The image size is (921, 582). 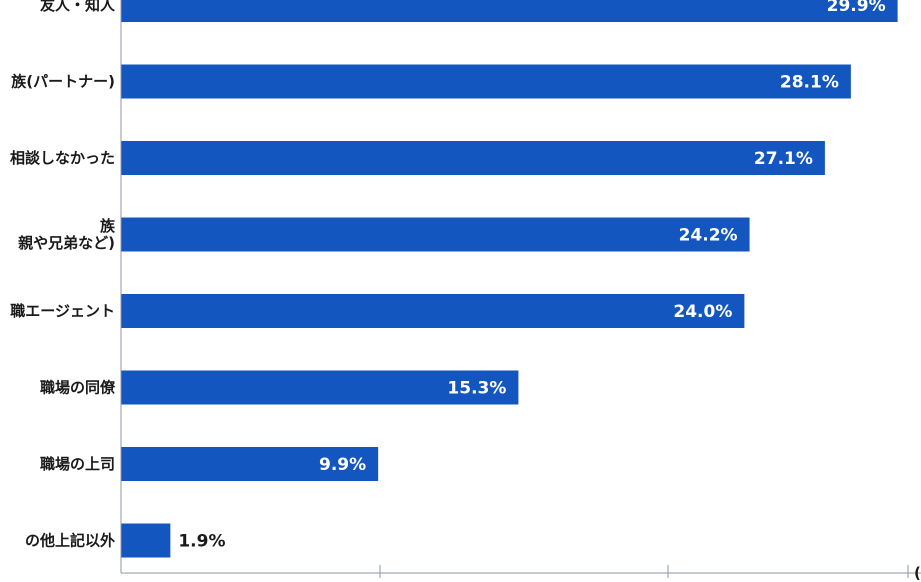 What do you see at coordinates (476, 389) in the screenshot?
I see `value-label-5: 15.3%` at bounding box center [476, 389].